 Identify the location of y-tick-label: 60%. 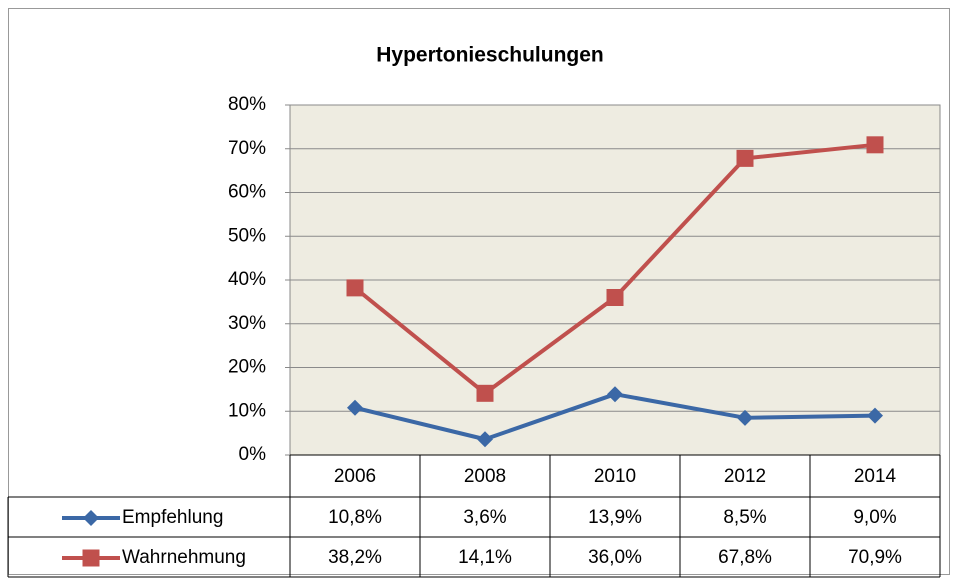
(247, 192).